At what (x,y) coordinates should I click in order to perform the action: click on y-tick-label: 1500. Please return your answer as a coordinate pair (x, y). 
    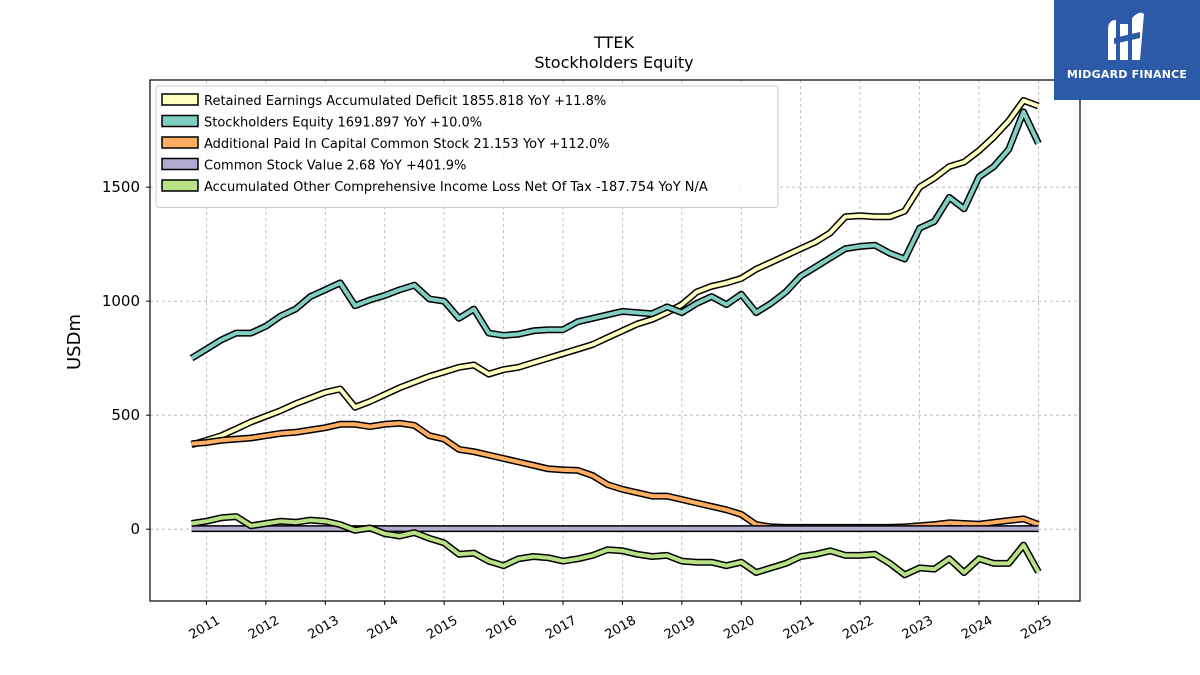
    Looking at the image, I should click on (121, 187).